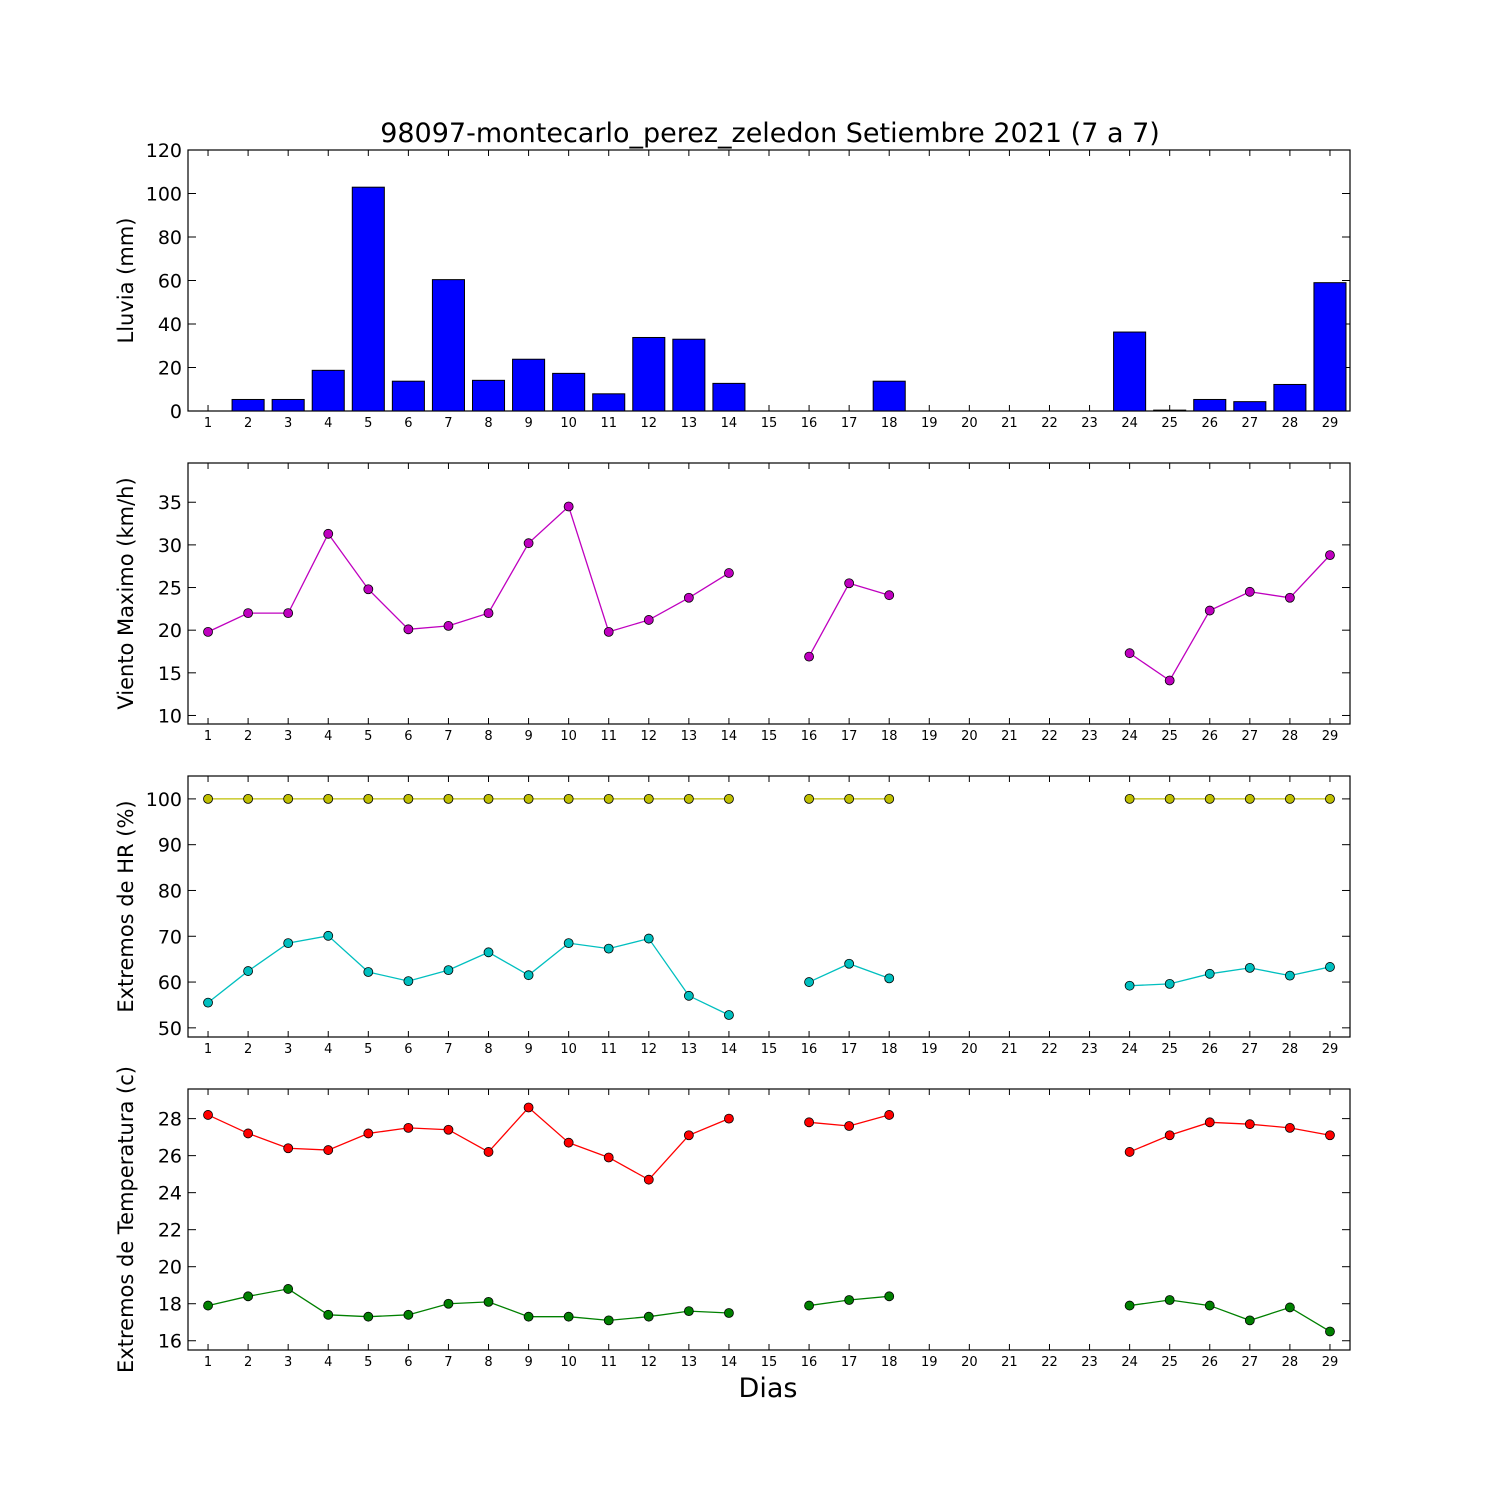 Image resolution: width=1500 pixels, height=1500 pixels. I want to click on x-tick-label: 11, so click(608, 423).